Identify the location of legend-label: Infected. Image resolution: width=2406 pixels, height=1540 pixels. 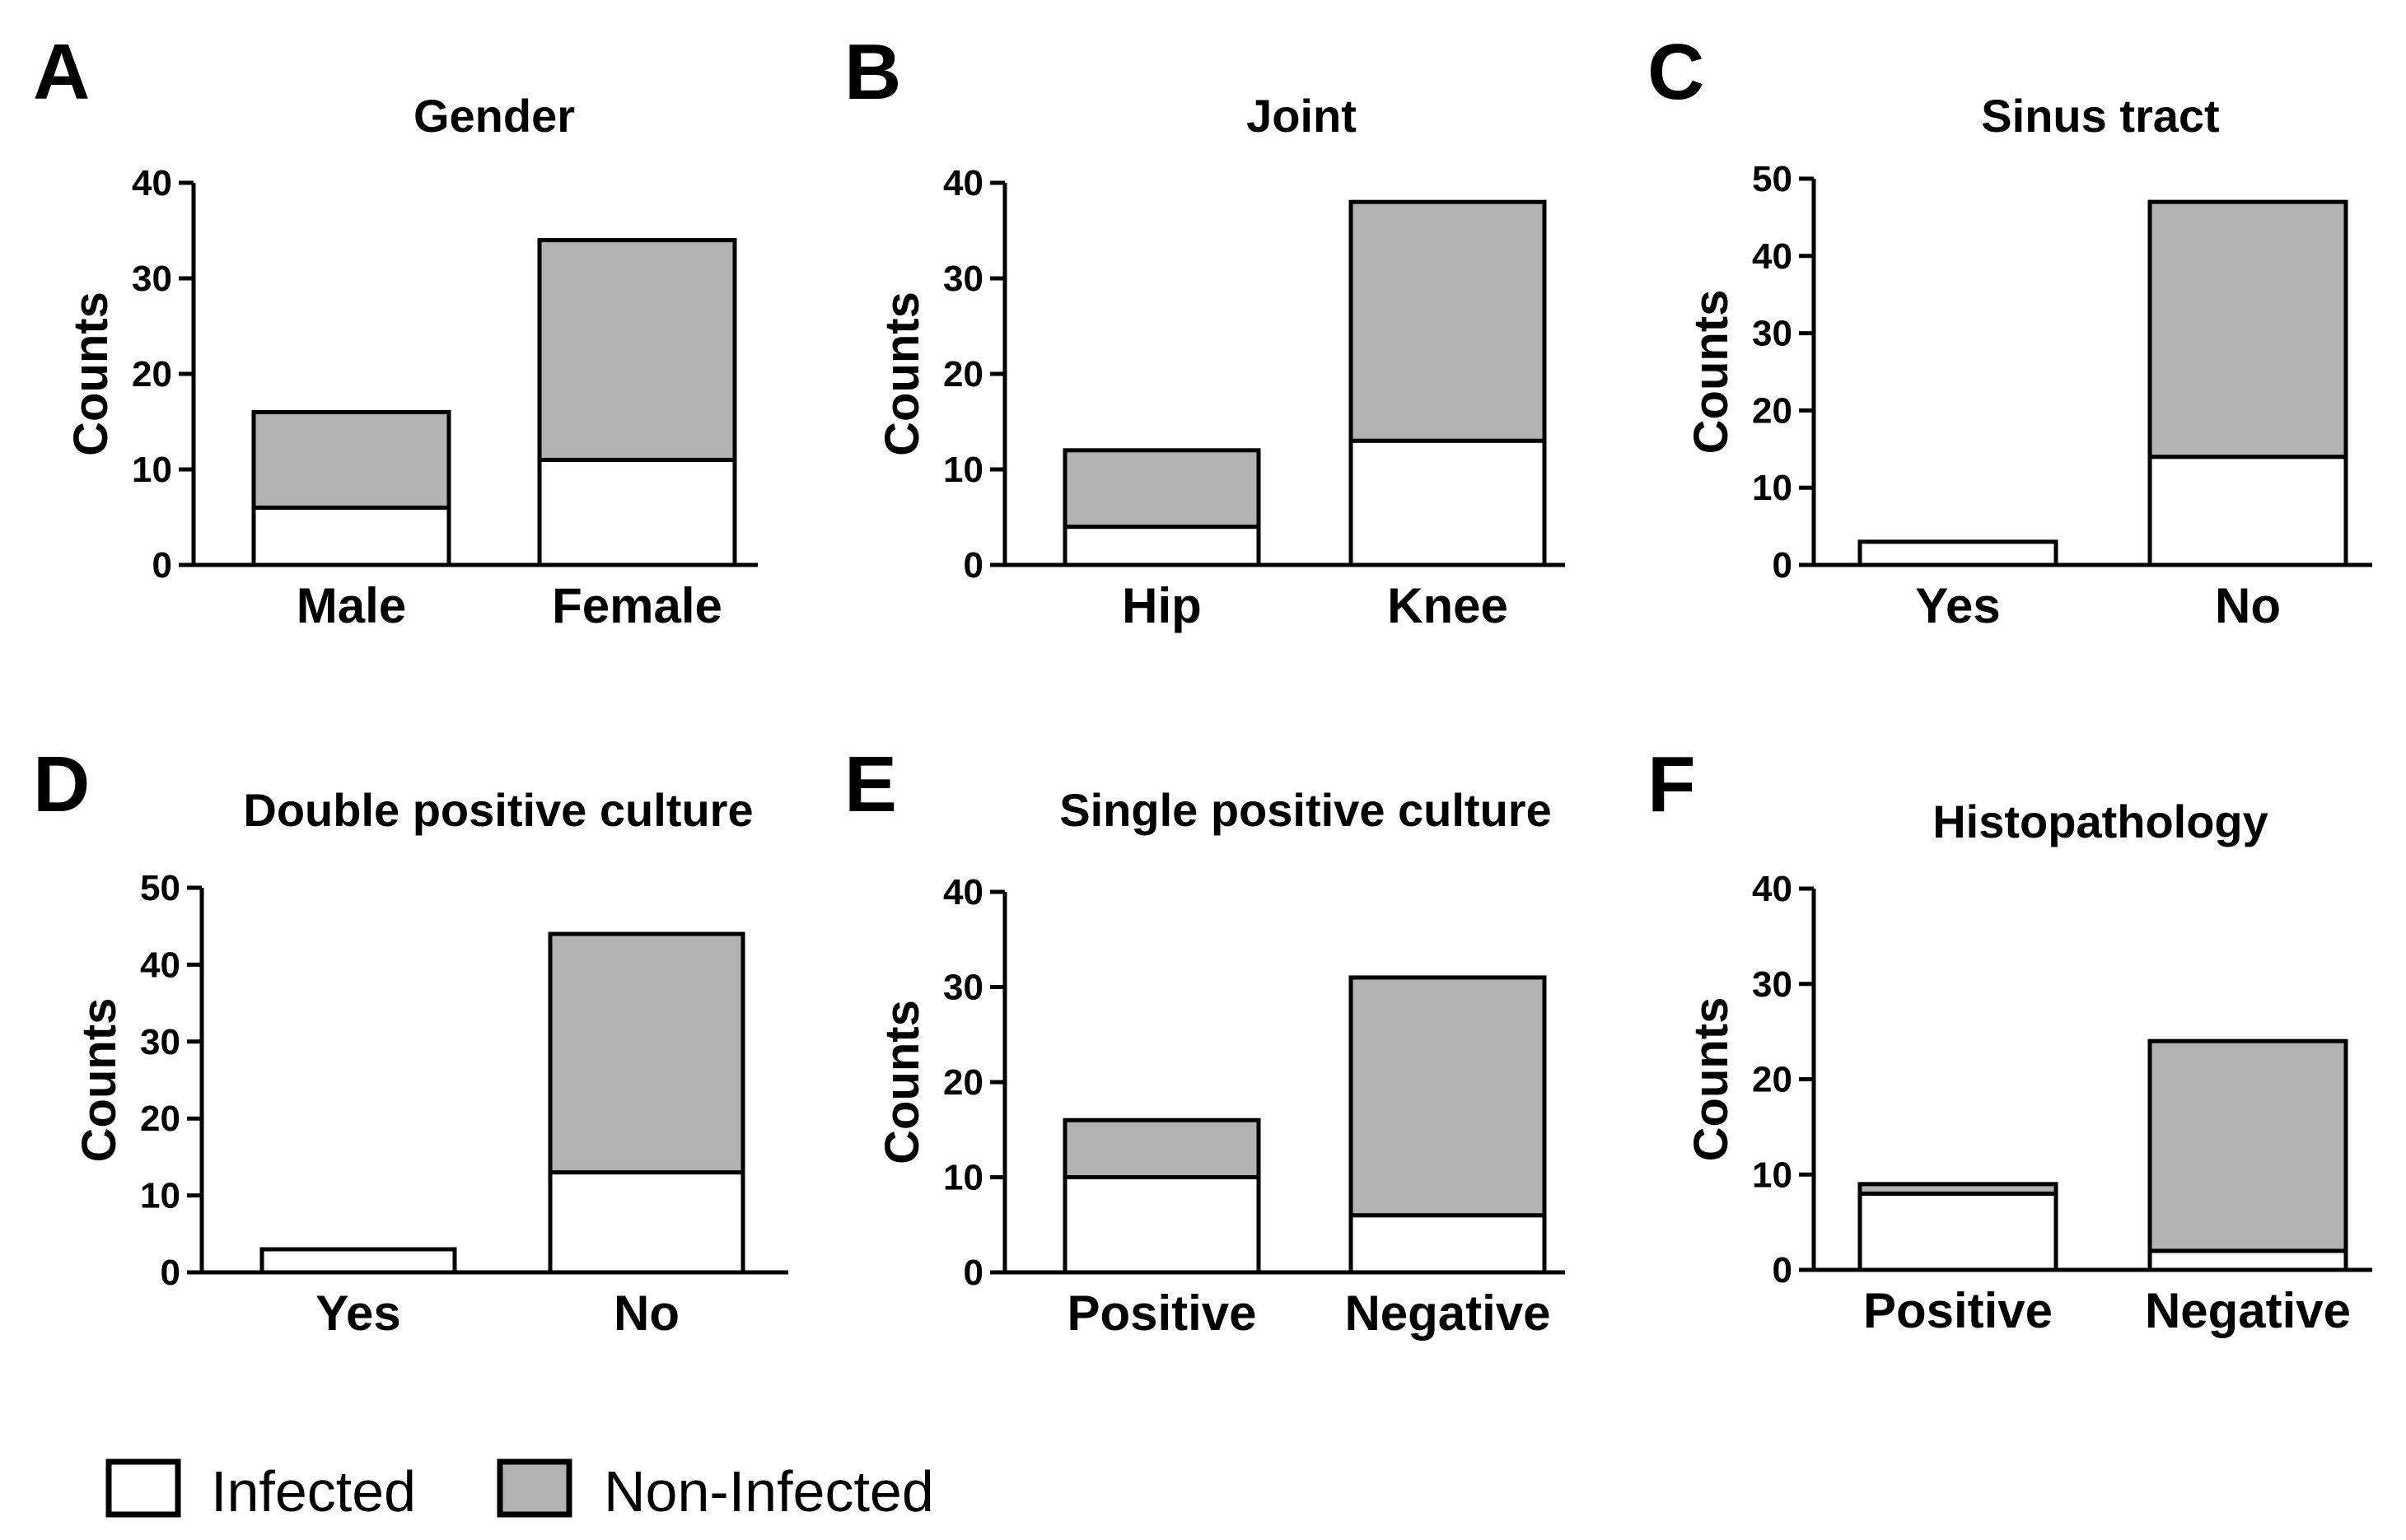
(313, 1491).